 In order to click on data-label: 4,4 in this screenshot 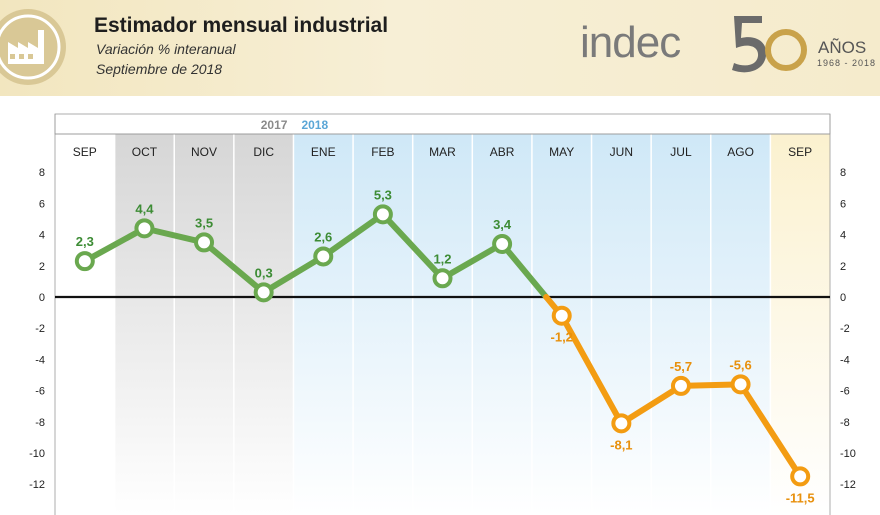, I will do `click(144, 208)`.